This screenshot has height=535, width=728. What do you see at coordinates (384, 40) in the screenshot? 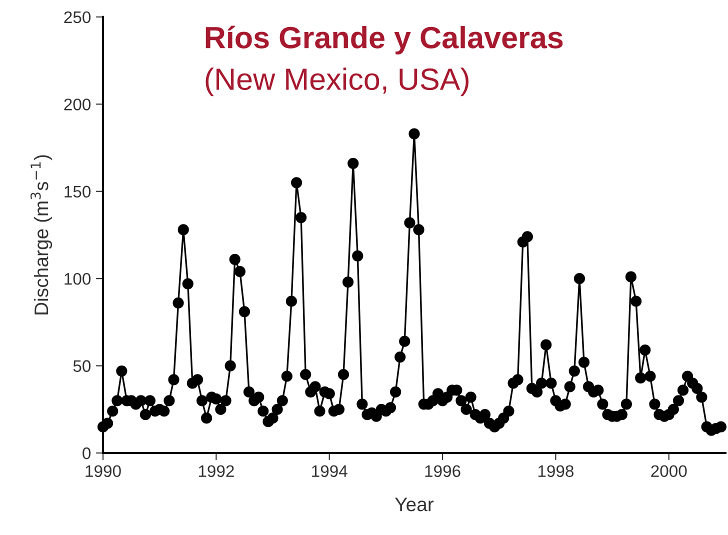
I see `chart-title: Ríos Grande y Calaveras` at bounding box center [384, 40].